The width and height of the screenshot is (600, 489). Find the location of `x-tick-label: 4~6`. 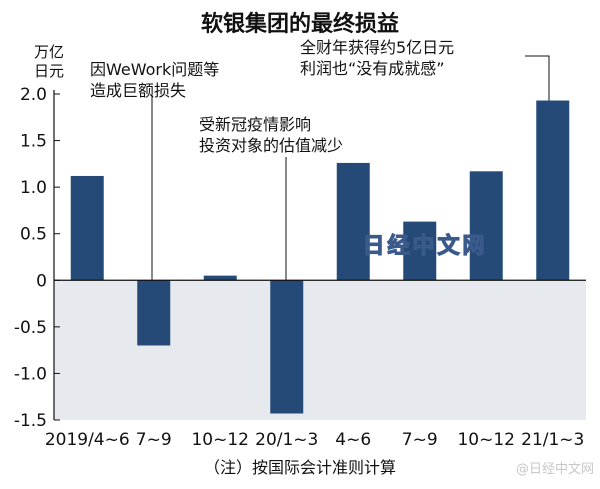

x-tick-label: 4~6 is located at coordinates (353, 440).